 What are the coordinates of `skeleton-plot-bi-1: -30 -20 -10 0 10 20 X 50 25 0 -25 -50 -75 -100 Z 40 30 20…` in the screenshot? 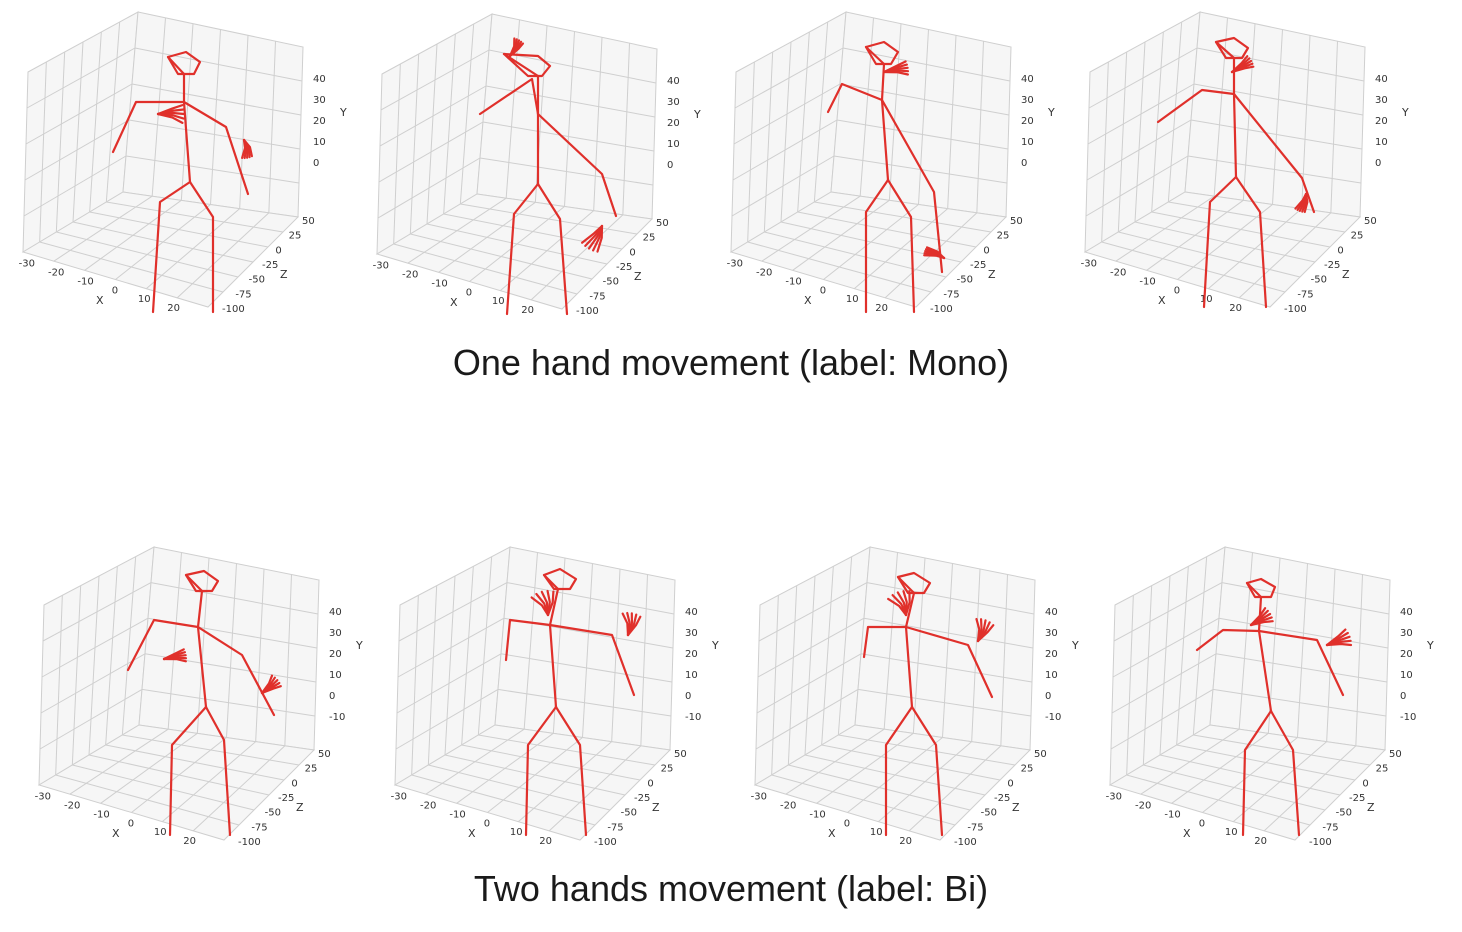 It's located at (199, 695).